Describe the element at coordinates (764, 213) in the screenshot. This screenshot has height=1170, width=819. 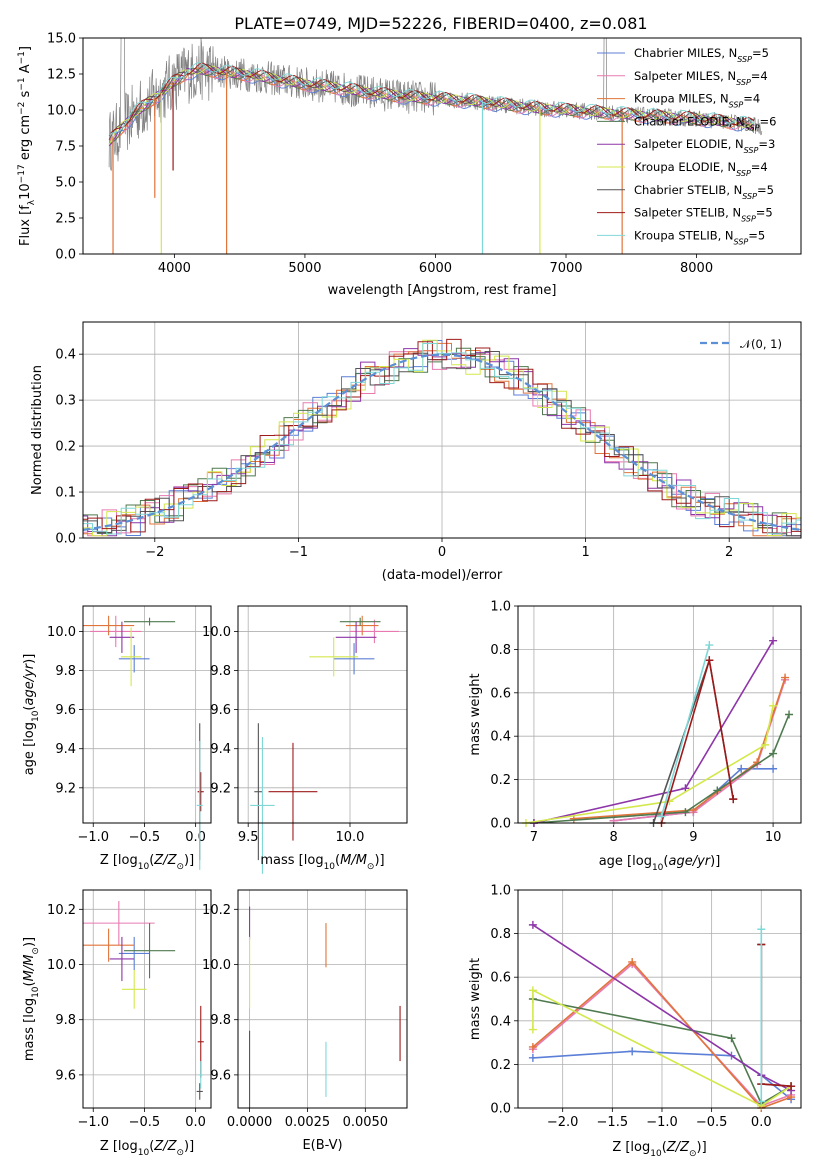
I see `legend-n: =5` at that location.